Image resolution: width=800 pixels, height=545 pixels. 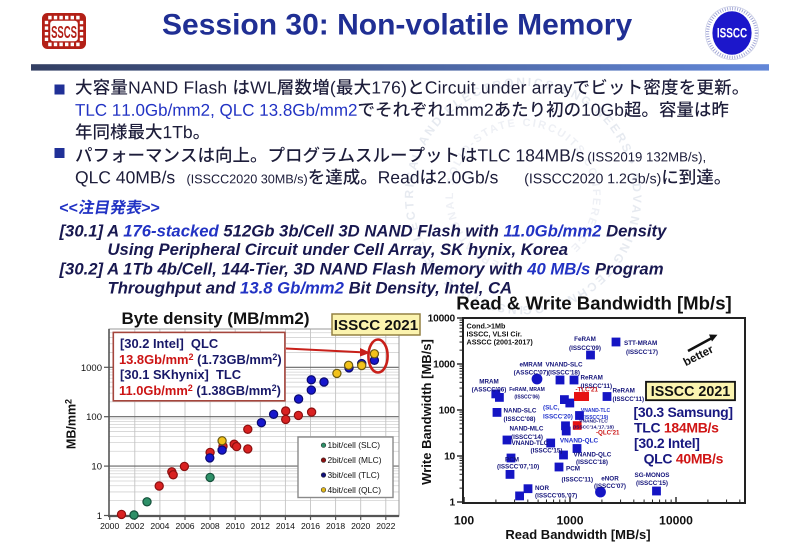 I want to click on svg-text: QLC 40MB/s, so click(x=684, y=458).